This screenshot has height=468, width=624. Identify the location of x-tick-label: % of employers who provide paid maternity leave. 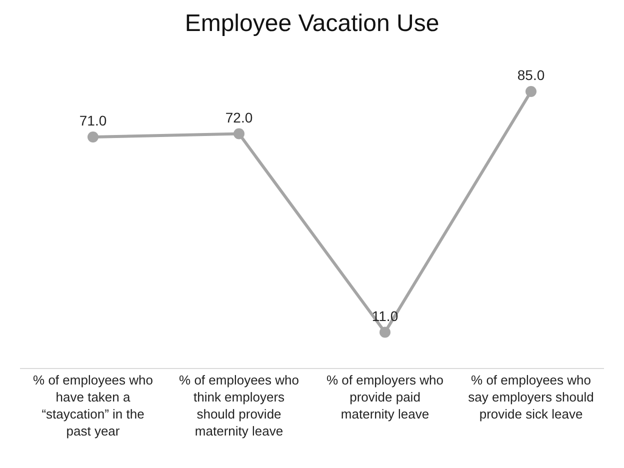
(385, 397).